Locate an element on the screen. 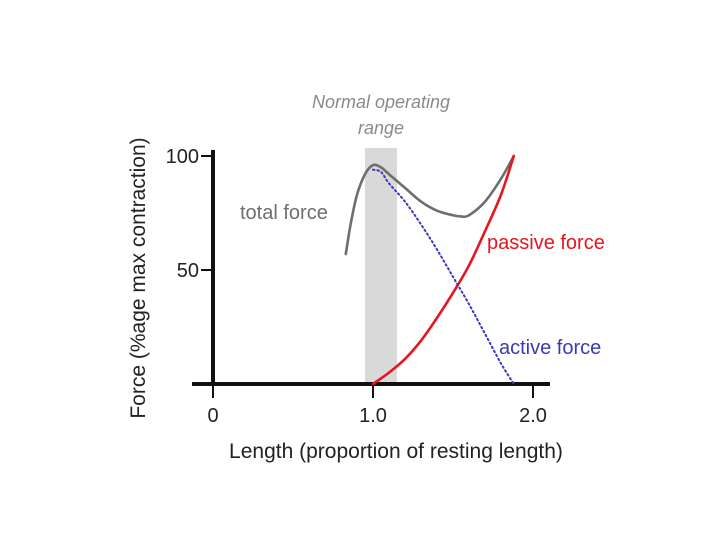  passive-force-line is located at coordinates (443, 270).